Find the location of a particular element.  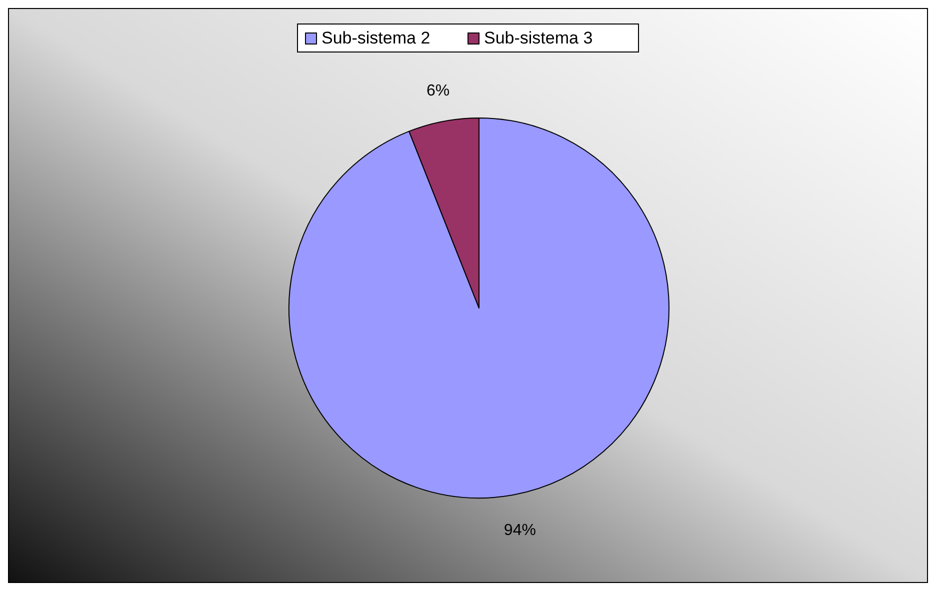

data-label: 94% is located at coordinates (520, 530).